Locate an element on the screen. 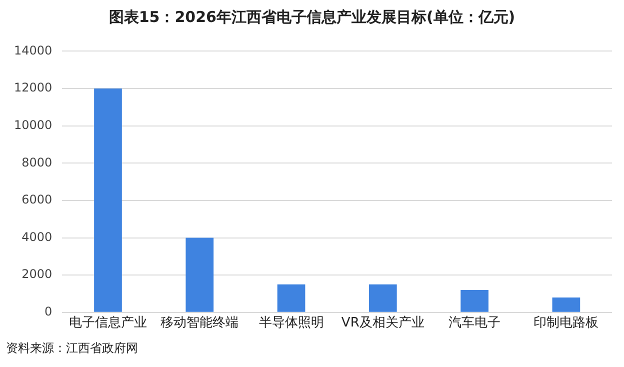 The width and height of the screenshot is (624, 367). y-tick-label: 6000 is located at coordinates (37, 199).